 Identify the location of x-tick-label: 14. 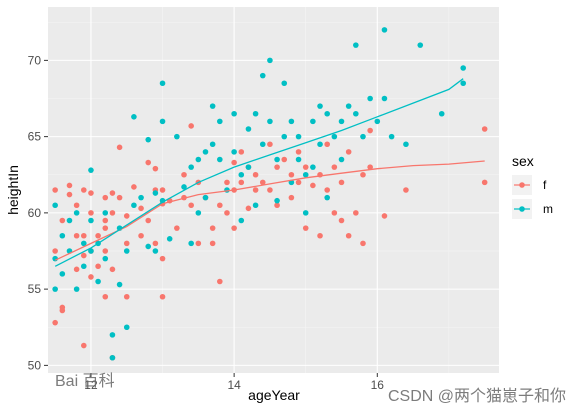
(234, 385).